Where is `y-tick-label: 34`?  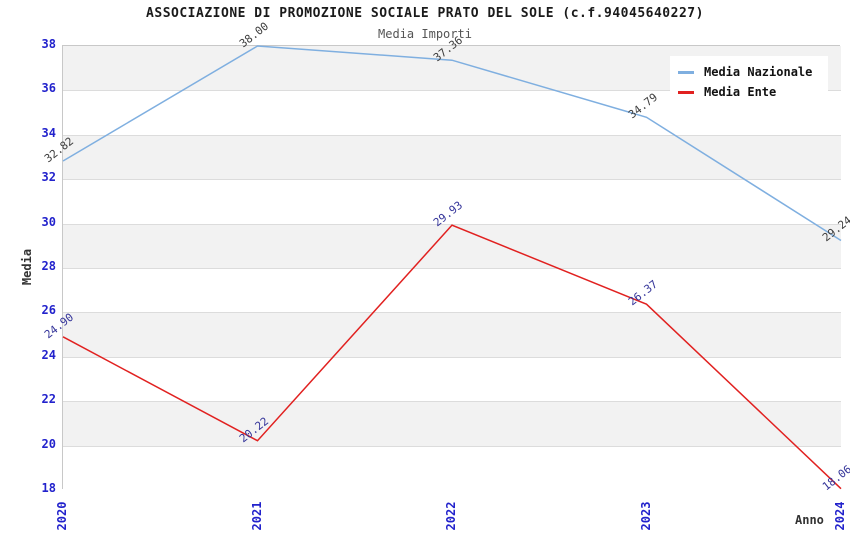 y-tick-label: 34 is located at coordinates (48, 132).